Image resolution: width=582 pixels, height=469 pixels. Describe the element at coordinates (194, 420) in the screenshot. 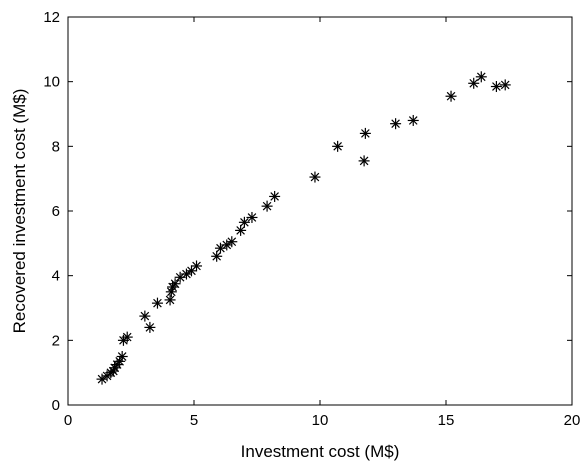

I see `x-tick-label: 5` at that location.